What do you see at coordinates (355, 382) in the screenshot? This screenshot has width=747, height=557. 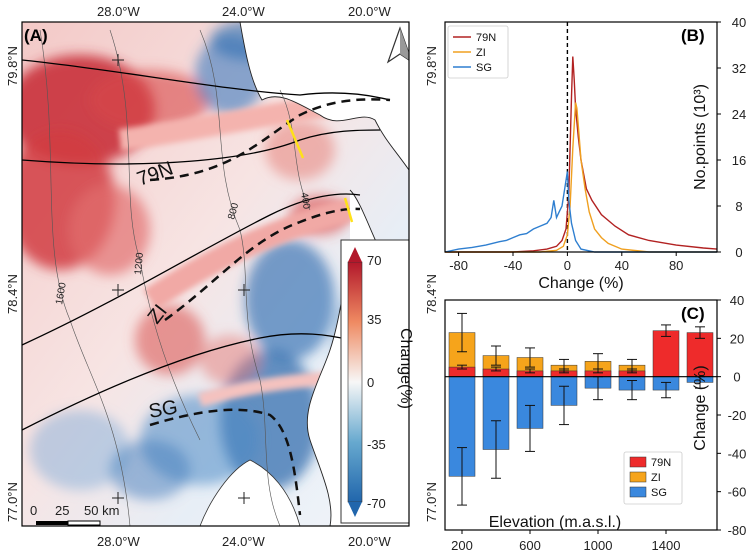 I see `colorbar-gradient` at bounding box center [355, 382].